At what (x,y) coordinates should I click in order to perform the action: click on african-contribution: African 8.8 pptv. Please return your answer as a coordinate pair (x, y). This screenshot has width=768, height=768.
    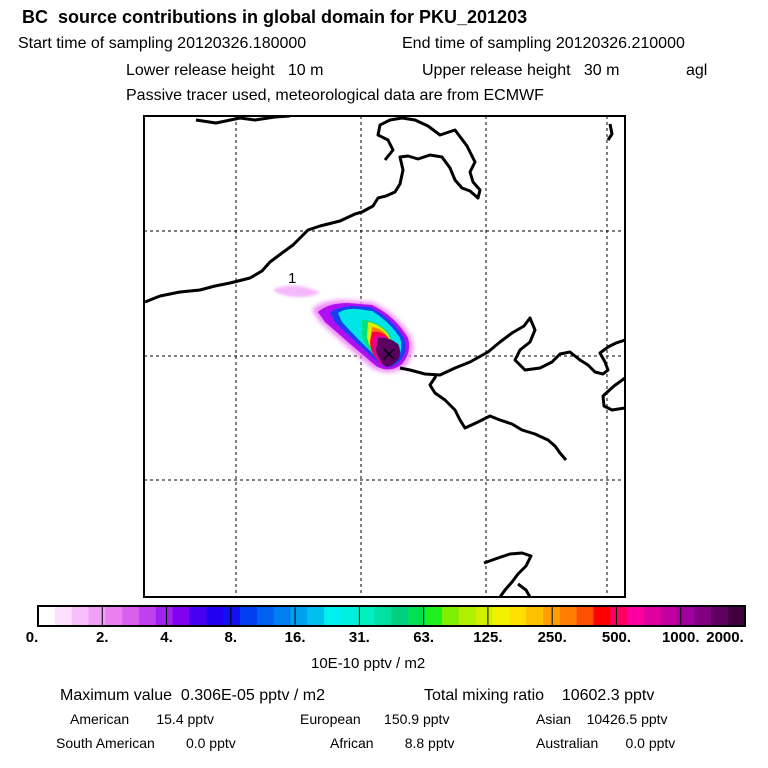
    Looking at the image, I should click on (392, 743).